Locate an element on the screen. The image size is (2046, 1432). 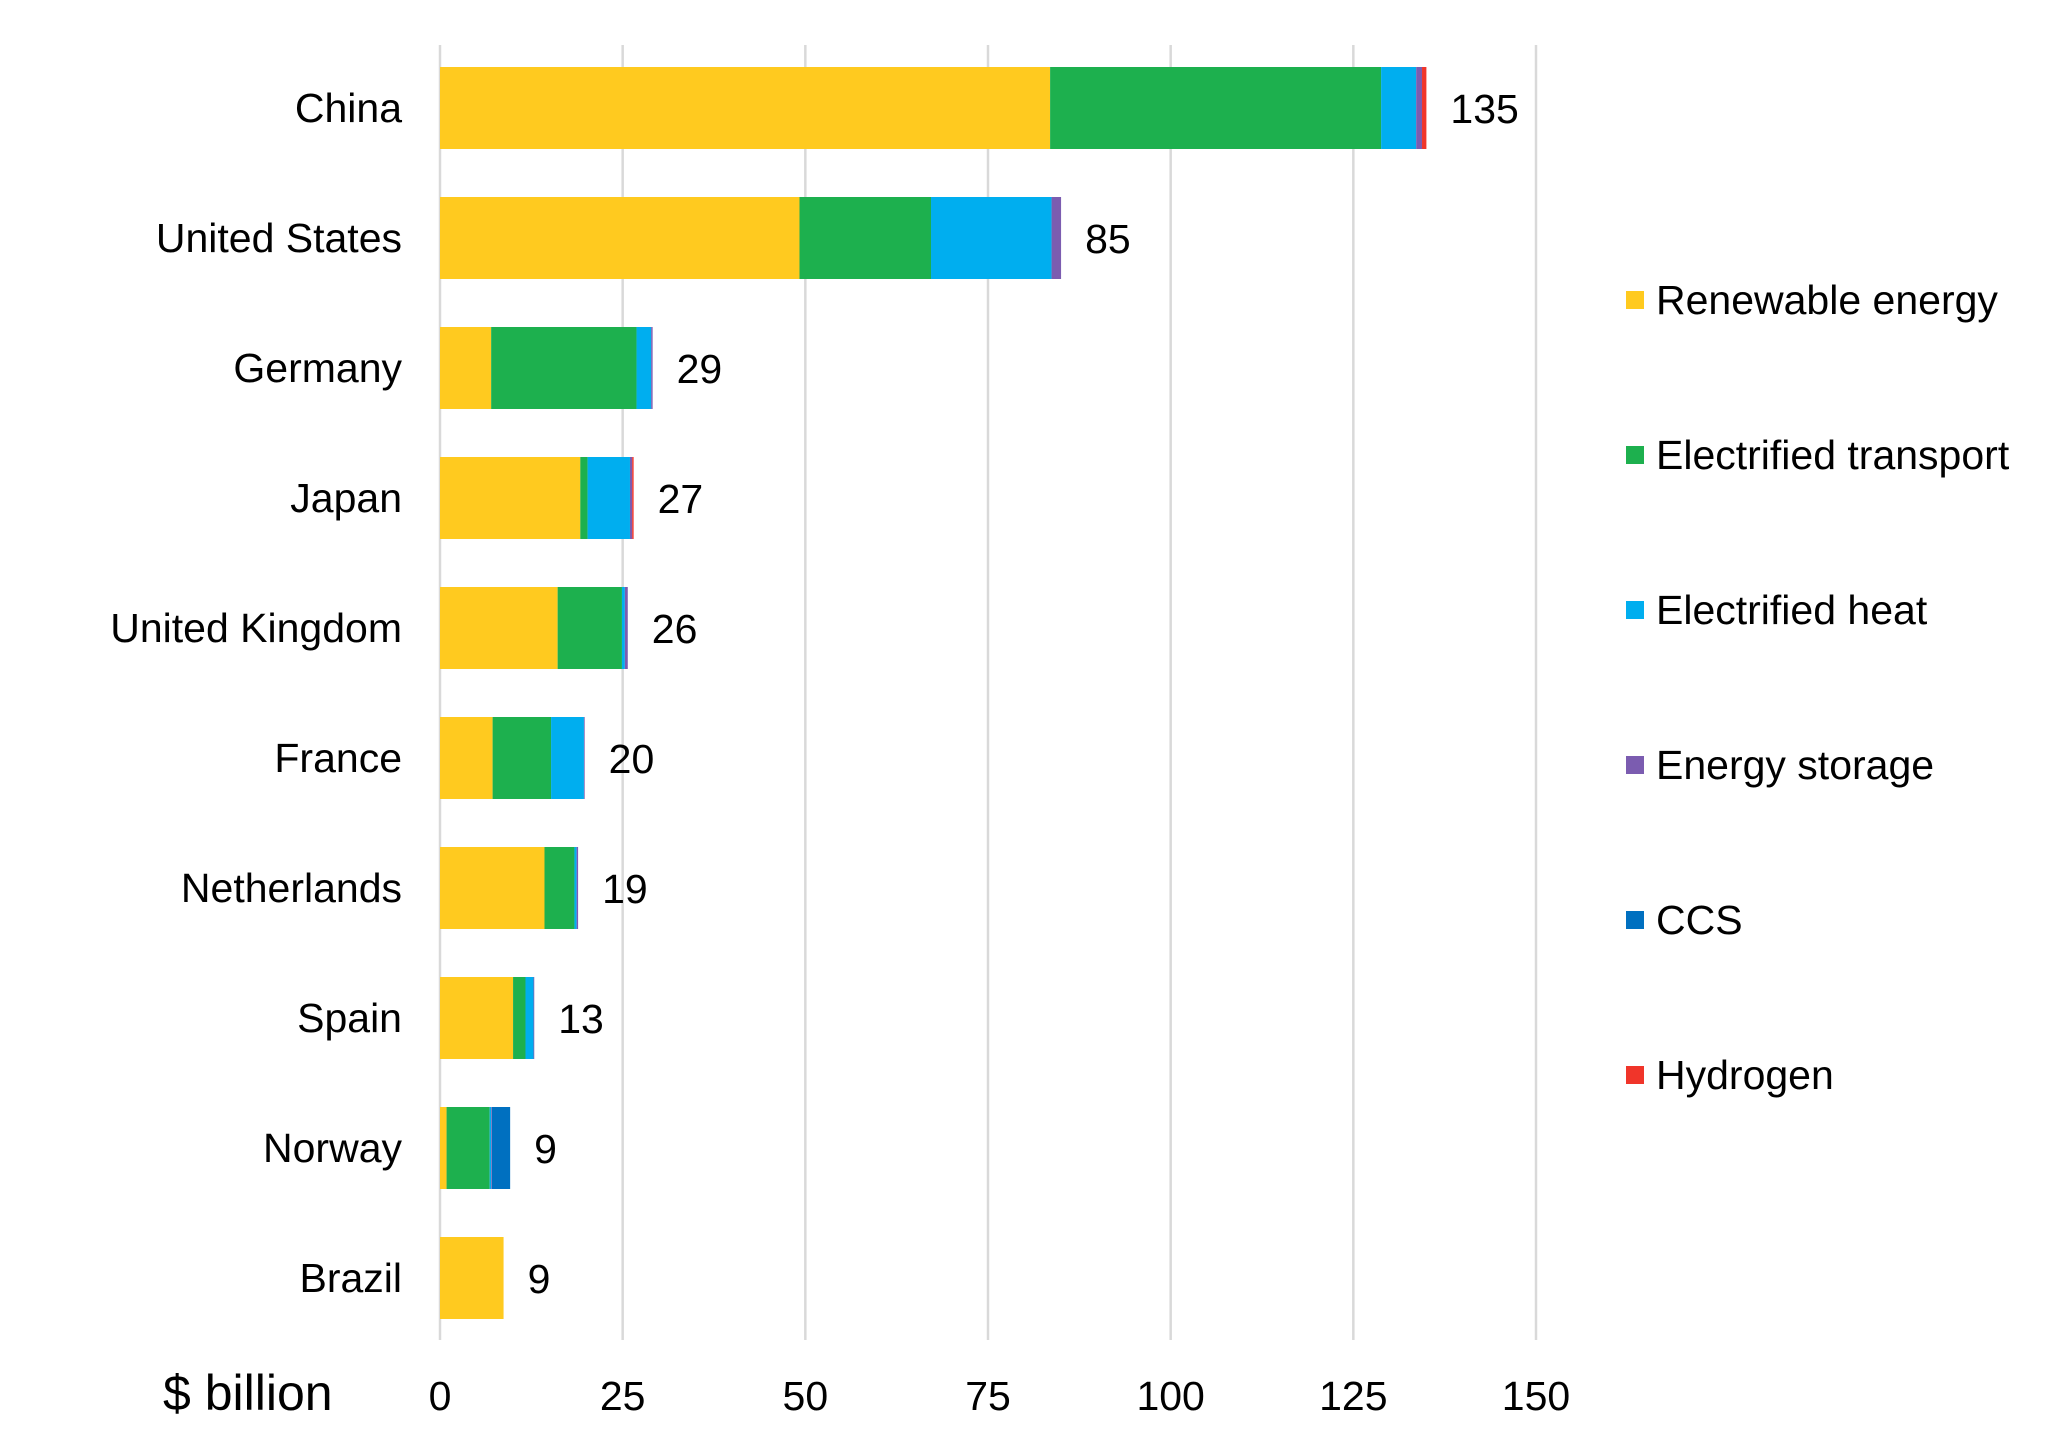
bar-segment-norway-electrified-transport is located at coordinates (468, 1148).